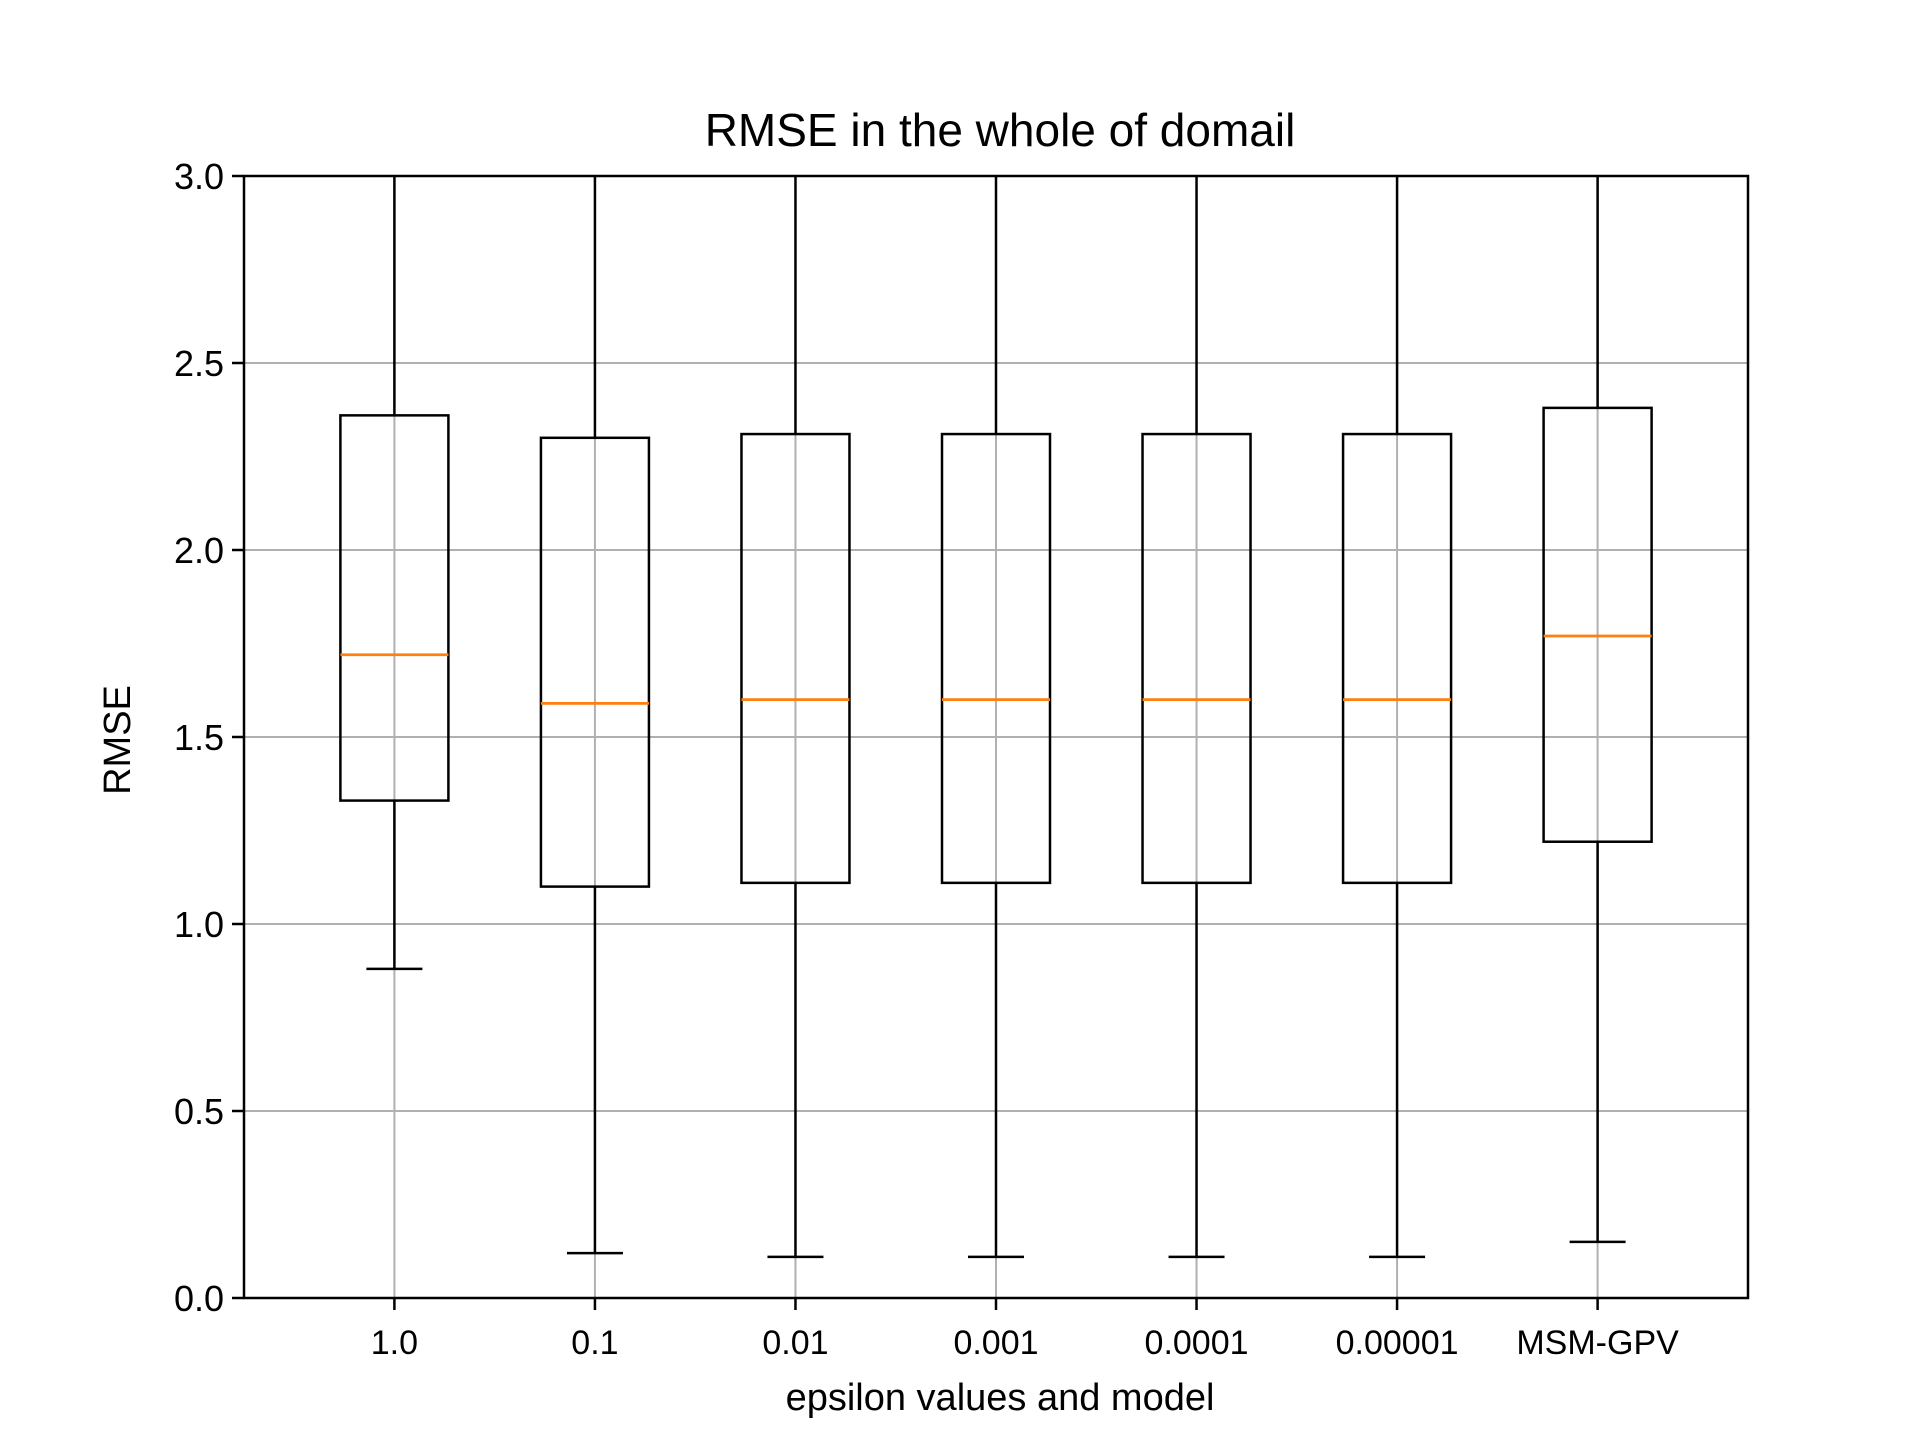  I want to click on y-tick-label: 0.0, so click(199, 1298).